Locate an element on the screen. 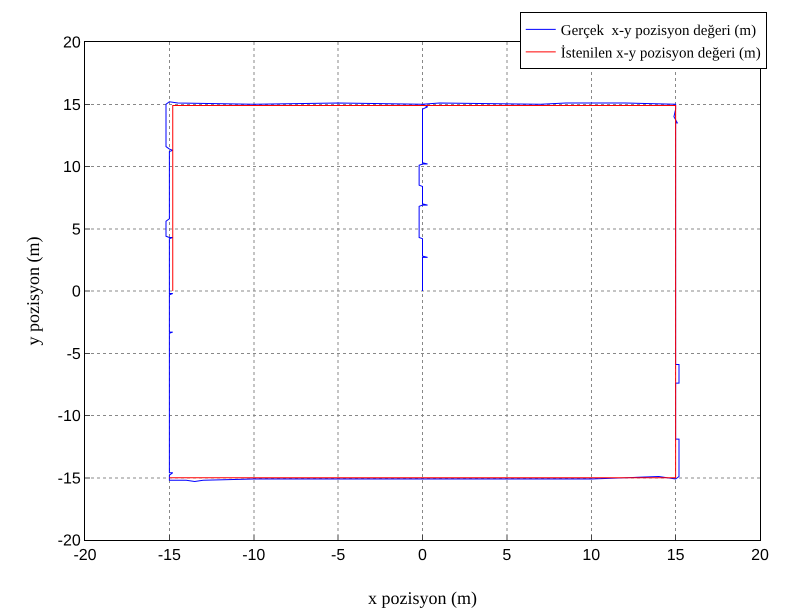 The image size is (796, 612). x-tick-label: 20 is located at coordinates (760, 555).